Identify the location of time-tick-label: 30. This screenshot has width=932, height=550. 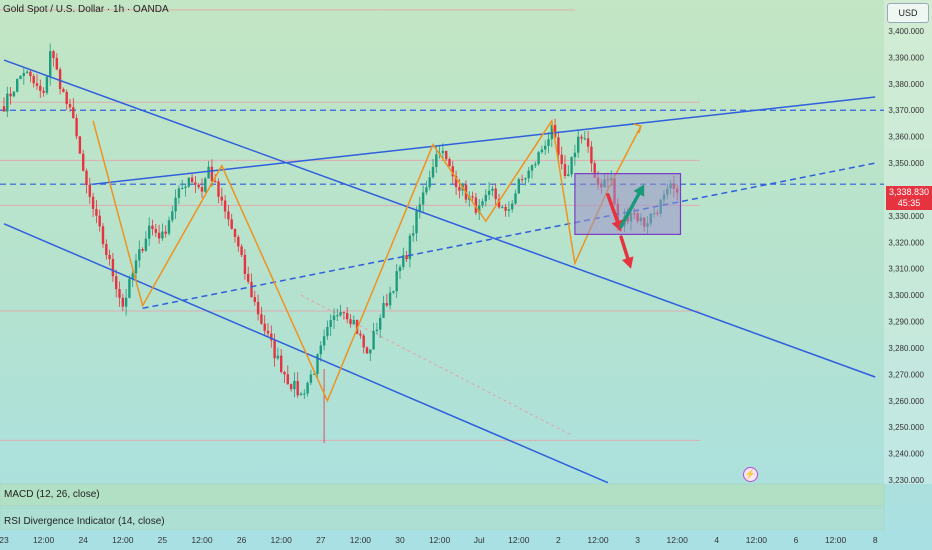
(400, 540).